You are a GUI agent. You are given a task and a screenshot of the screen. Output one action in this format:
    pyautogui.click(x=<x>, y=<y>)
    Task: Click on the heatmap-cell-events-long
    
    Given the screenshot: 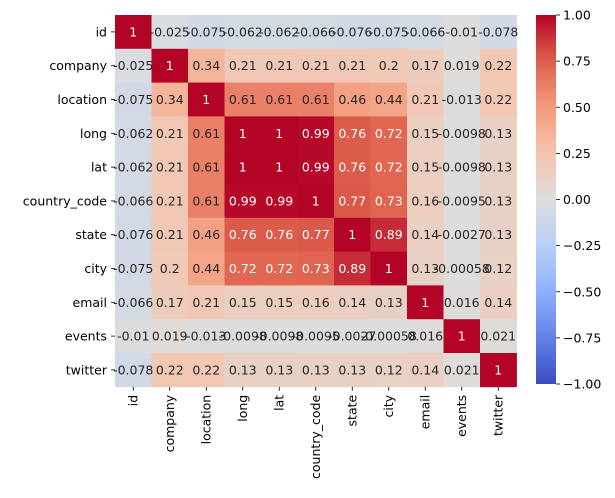 What is the action you would take?
    pyautogui.click(x=243, y=336)
    